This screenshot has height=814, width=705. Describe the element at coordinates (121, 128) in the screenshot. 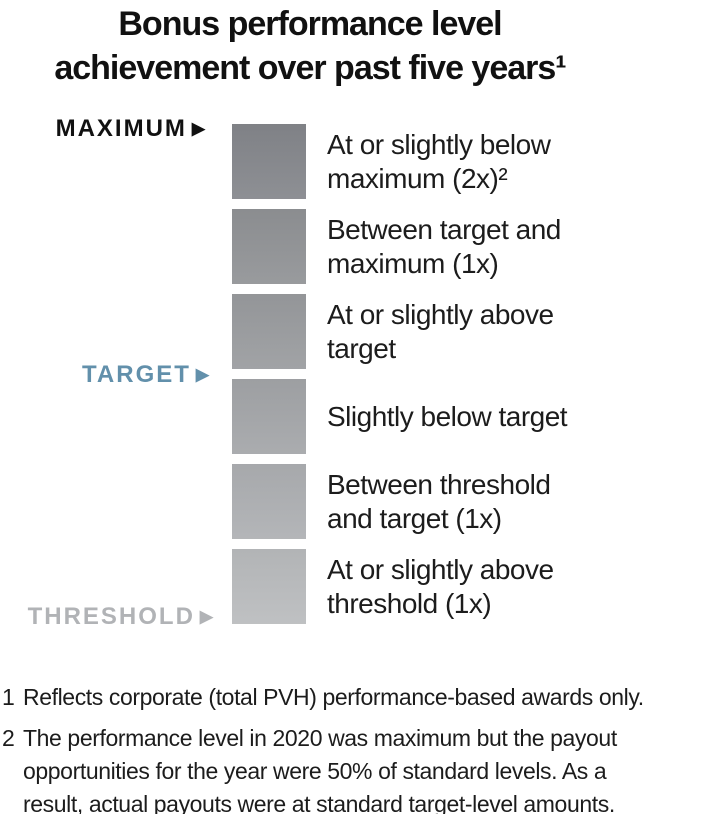

I see `maximum-label-text: MAXIMUM` at that location.